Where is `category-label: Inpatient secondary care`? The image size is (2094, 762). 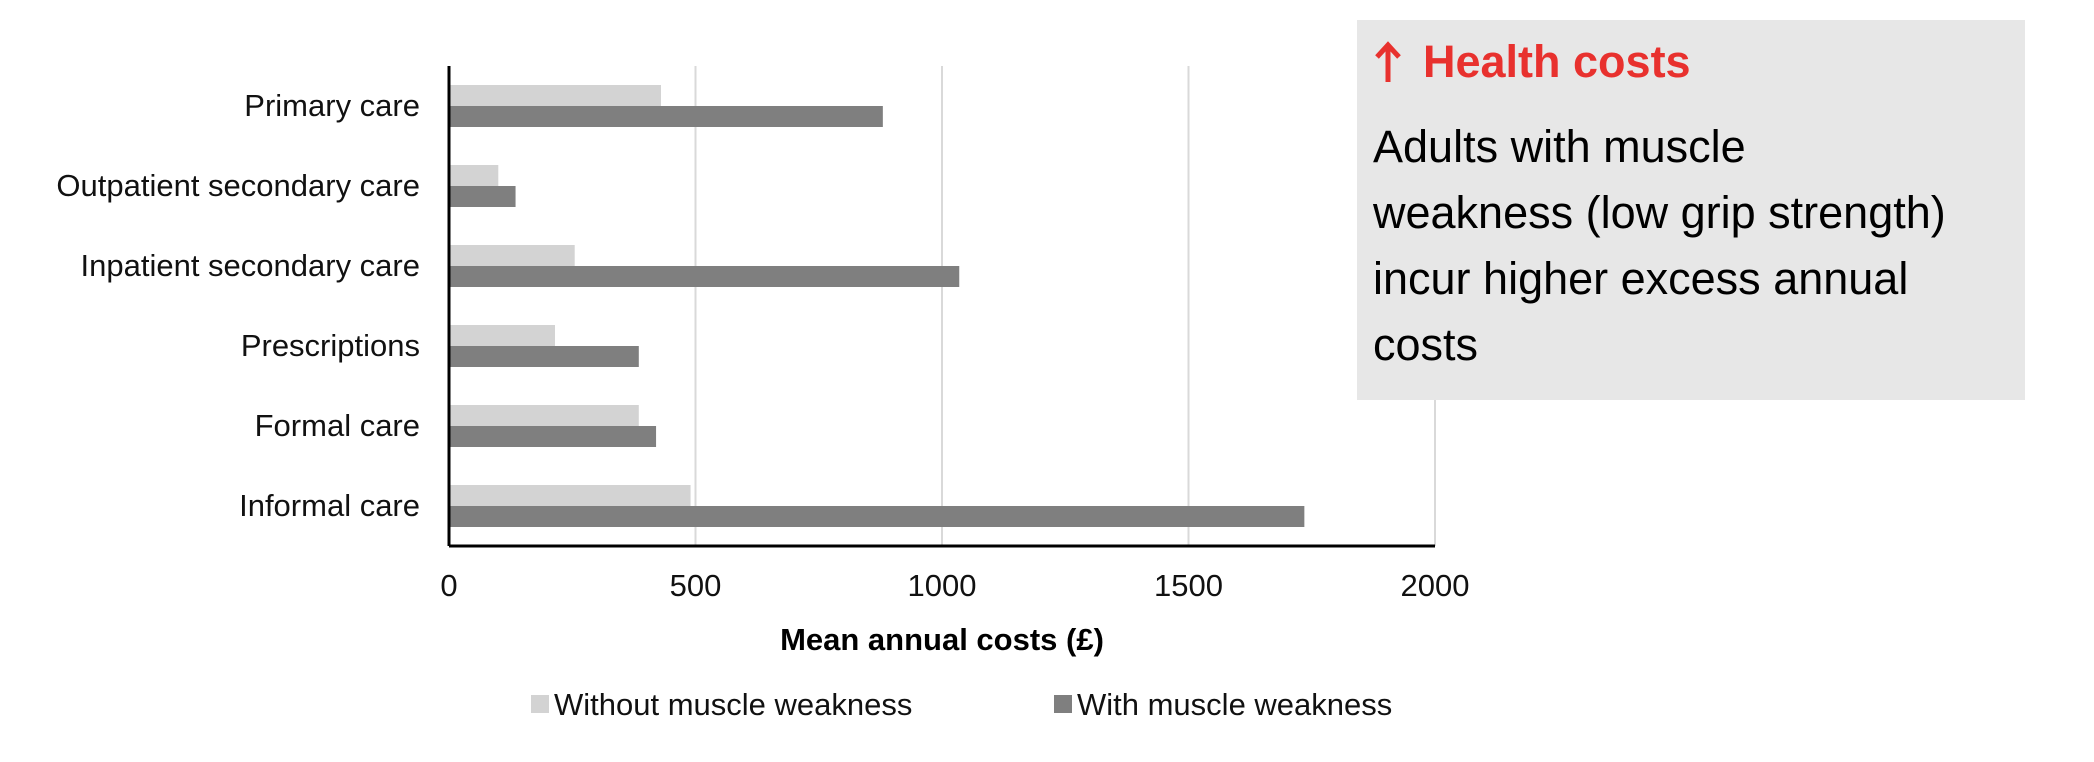
category-label: Inpatient secondary care is located at coordinates (251, 265).